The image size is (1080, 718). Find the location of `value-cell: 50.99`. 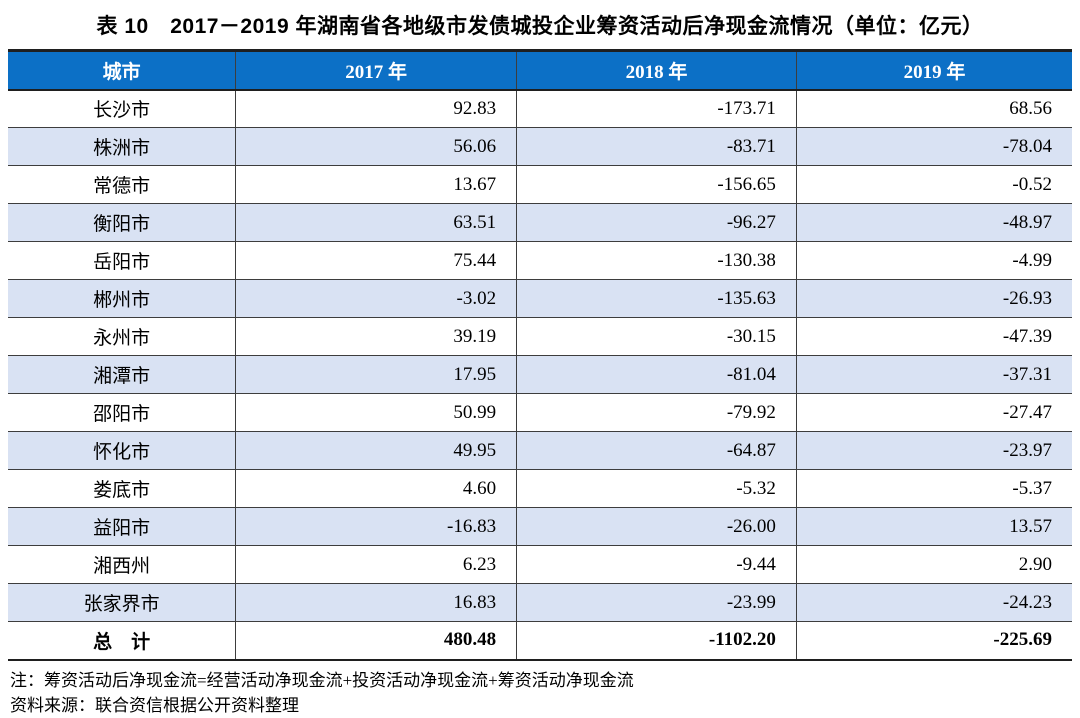

value-cell: 50.99 is located at coordinates (376, 412).